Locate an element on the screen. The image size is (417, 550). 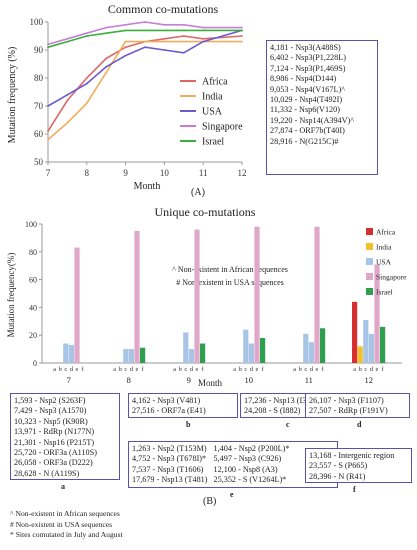
line-y-tick-label: 60 is located at coordinates (39, 134).